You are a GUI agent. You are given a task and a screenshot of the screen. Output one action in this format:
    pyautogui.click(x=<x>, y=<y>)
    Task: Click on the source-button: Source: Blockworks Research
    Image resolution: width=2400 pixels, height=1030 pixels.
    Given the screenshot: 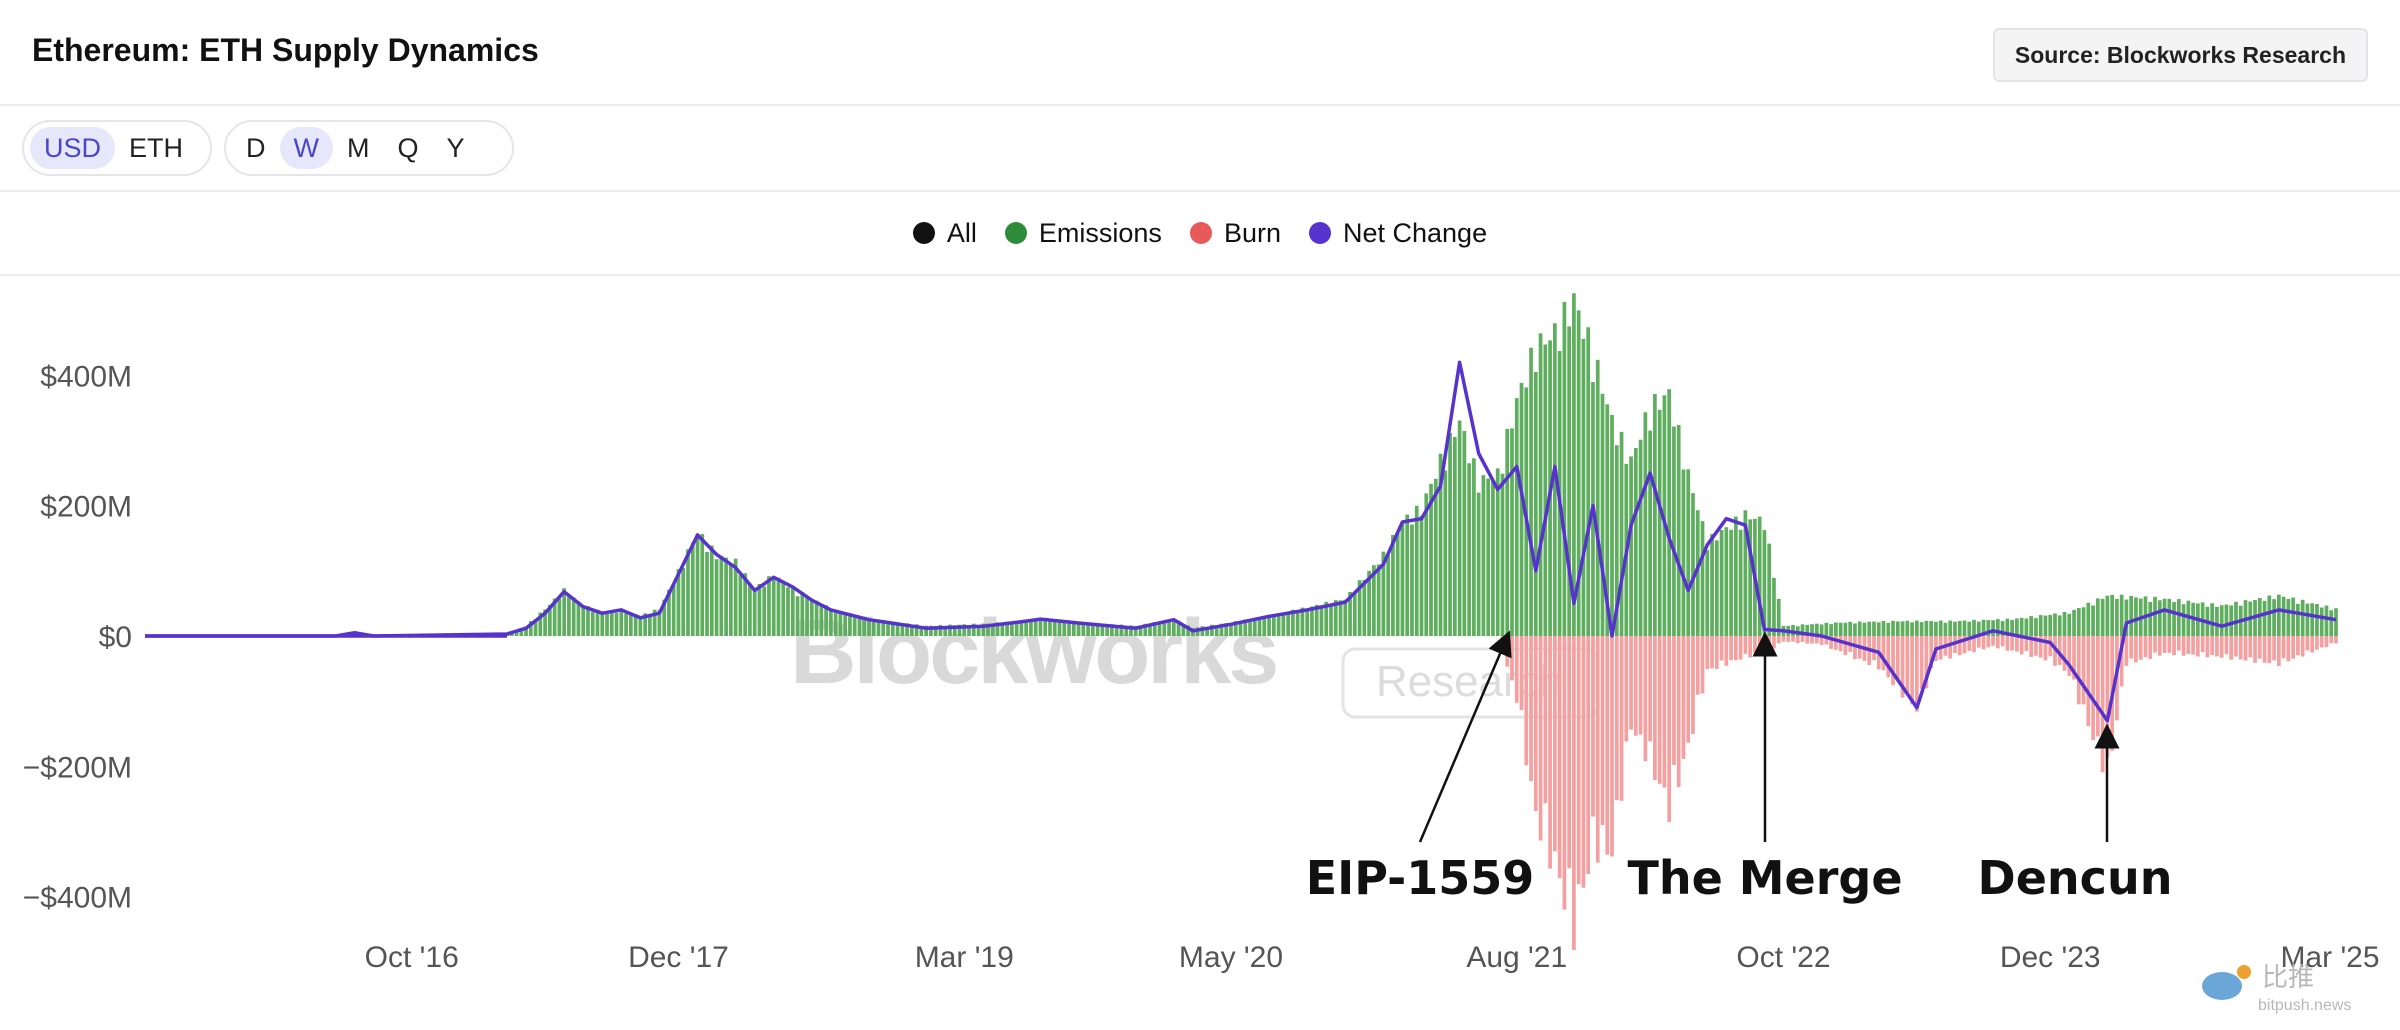 What is the action you would take?
    pyautogui.click(x=2180, y=55)
    